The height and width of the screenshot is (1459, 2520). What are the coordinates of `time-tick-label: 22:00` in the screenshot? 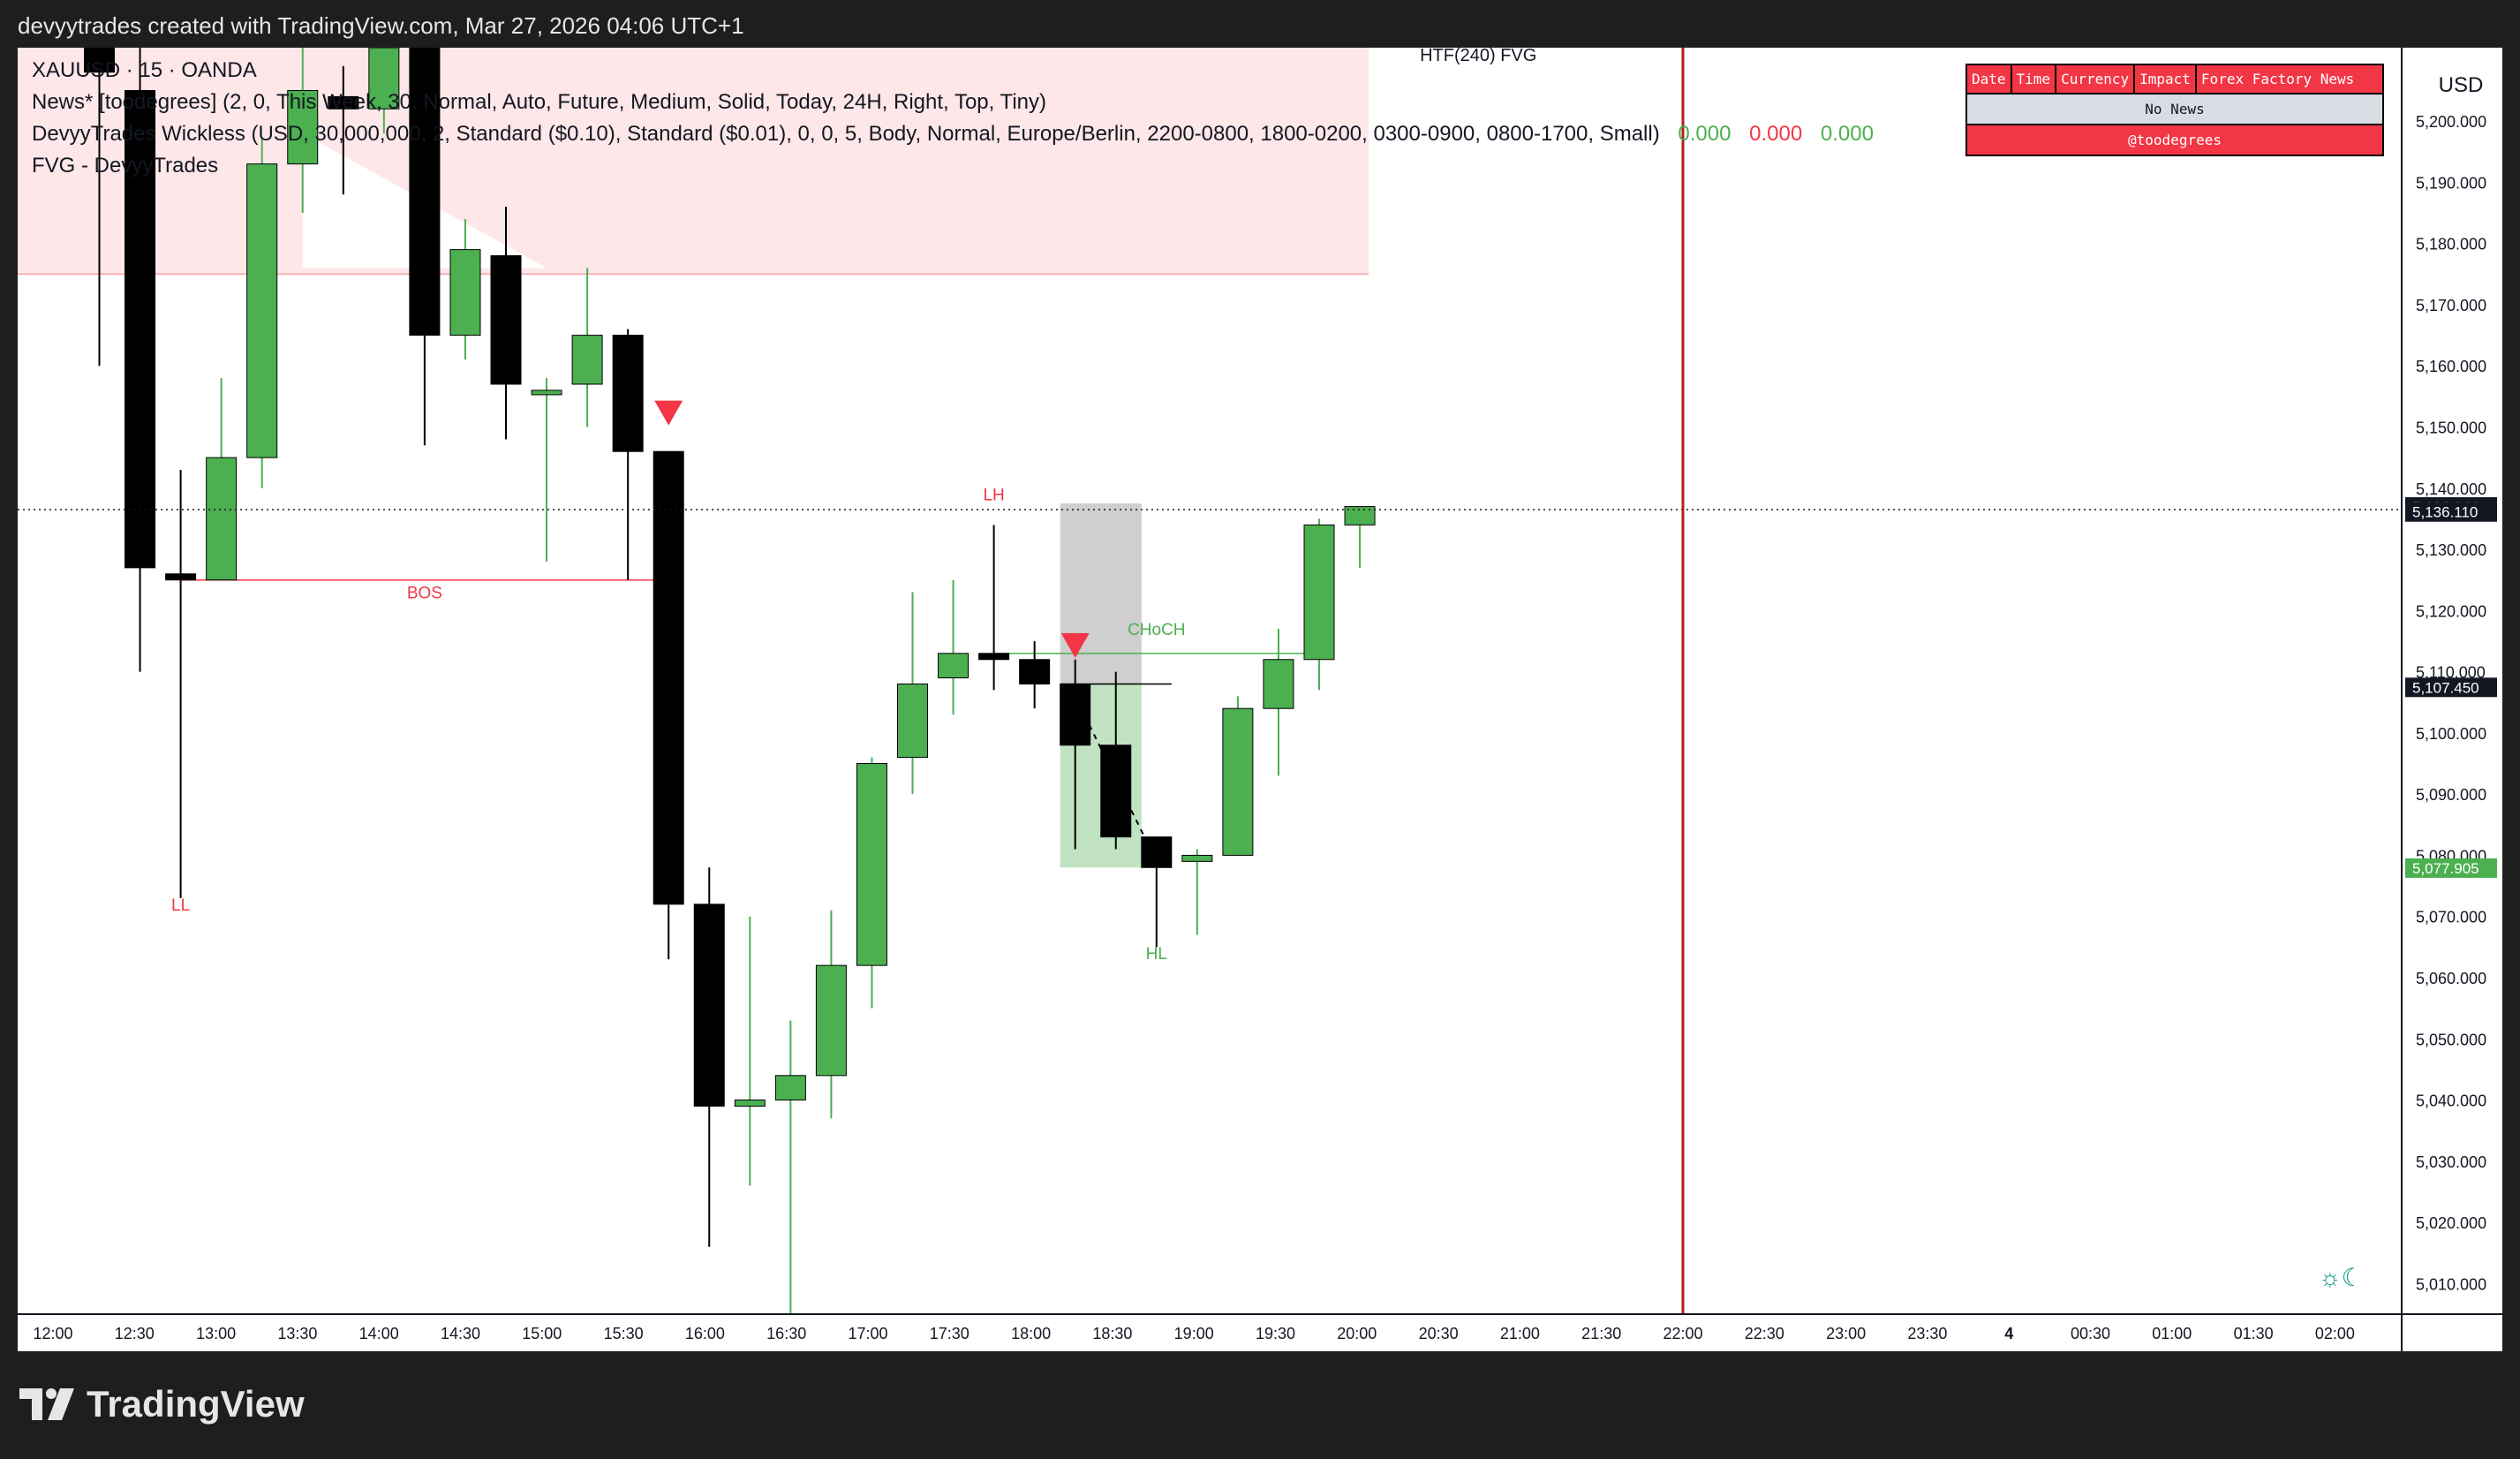 It's located at (1682, 1333).